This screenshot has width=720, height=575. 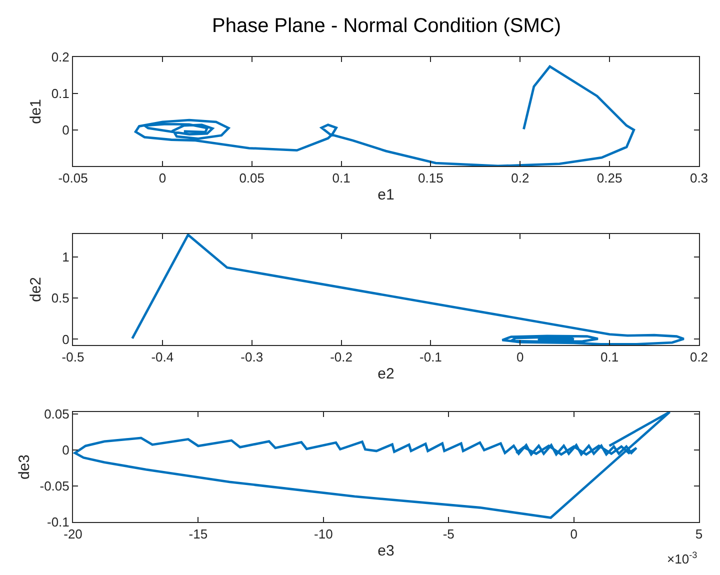 What do you see at coordinates (55, 486) in the screenshot?
I see `y-tick-label: -0.05` at bounding box center [55, 486].